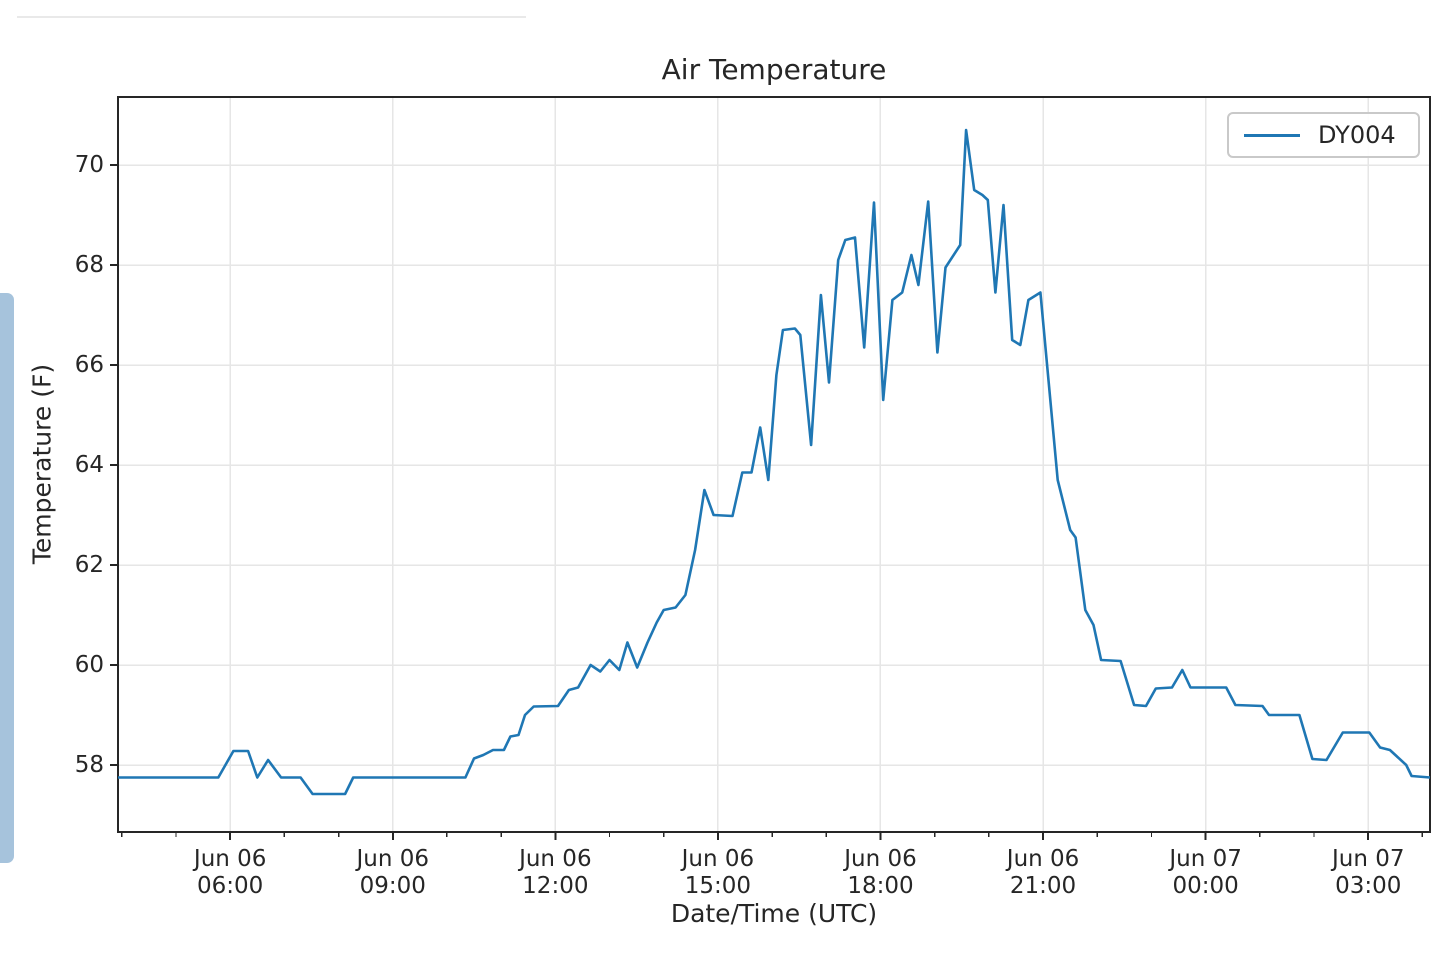 Image resolution: width=1440 pixels, height=955 pixels. Describe the element at coordinates (554, 872) in the screenshot. I see `x-tick-label: Jun 06 12:00` at that location.